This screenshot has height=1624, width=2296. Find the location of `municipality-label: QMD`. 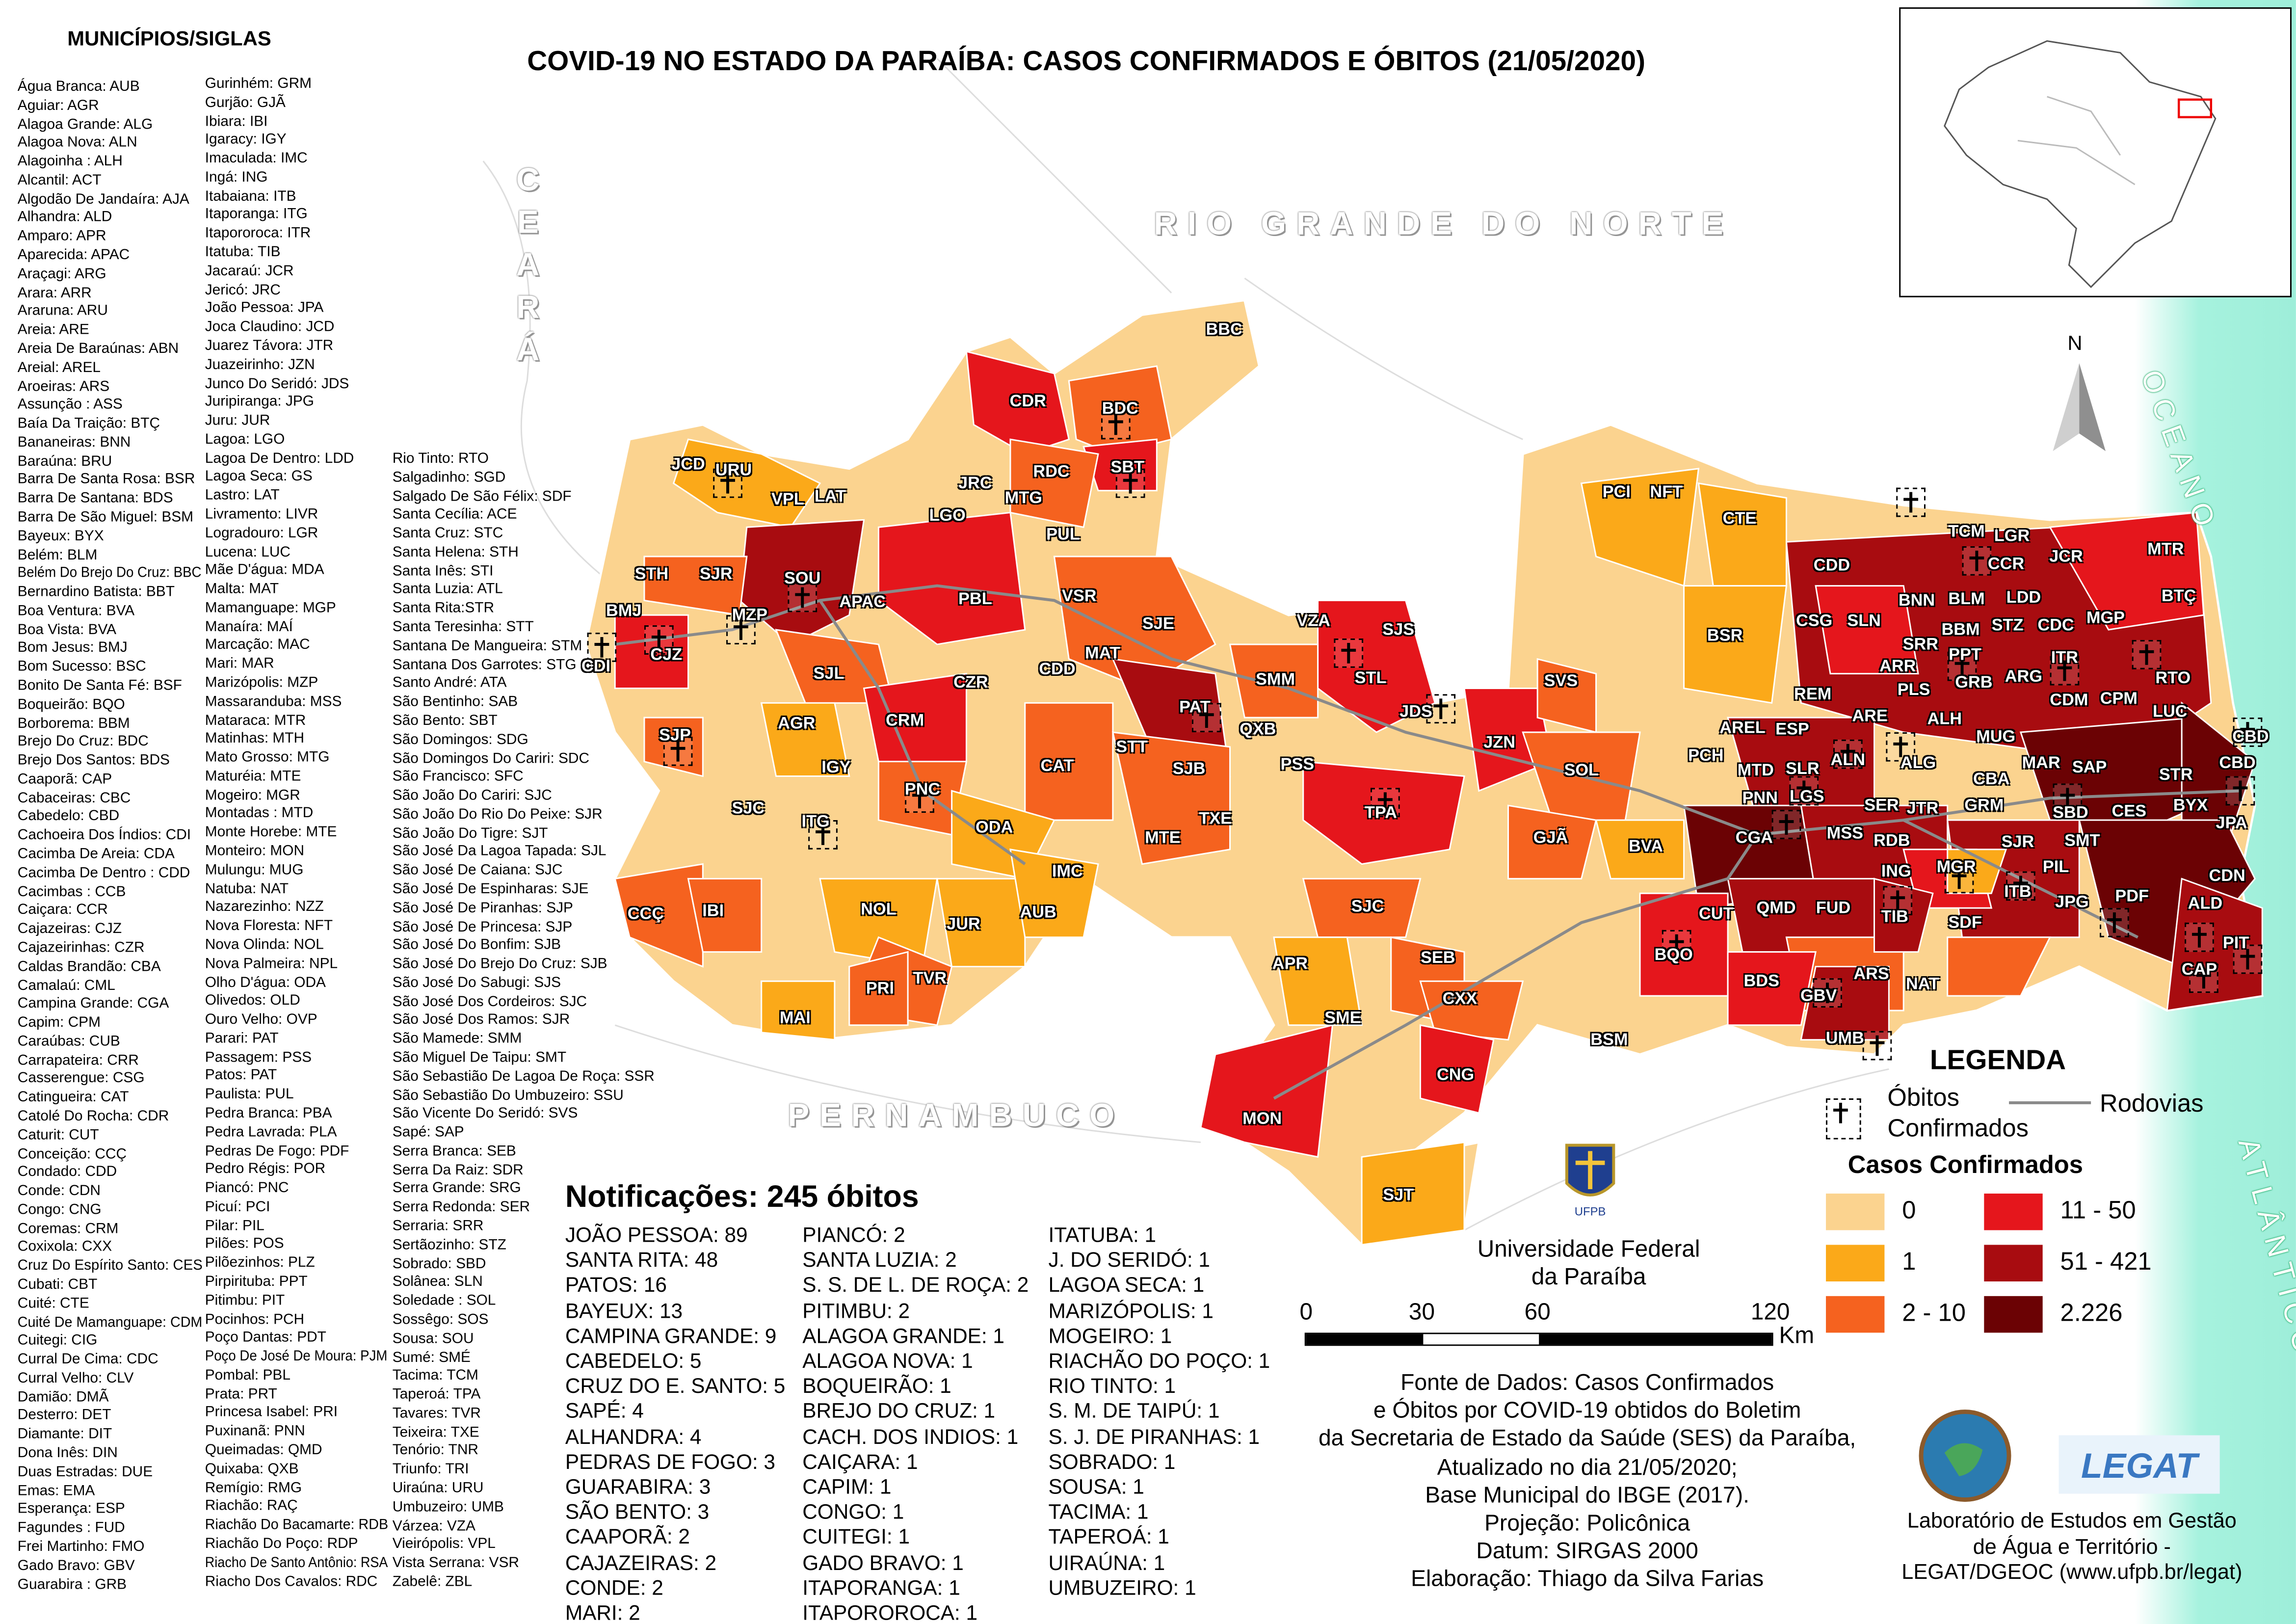

municipality-label: QMD is located at coordinates (1776, 909).